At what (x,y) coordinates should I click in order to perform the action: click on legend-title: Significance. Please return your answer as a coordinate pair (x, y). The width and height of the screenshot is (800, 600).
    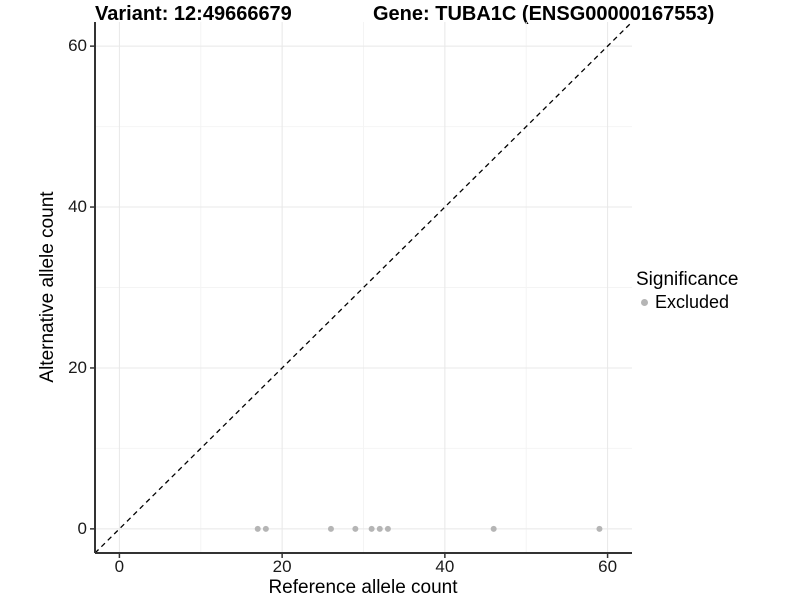
    Looking at the image, I should click on (687, 279).